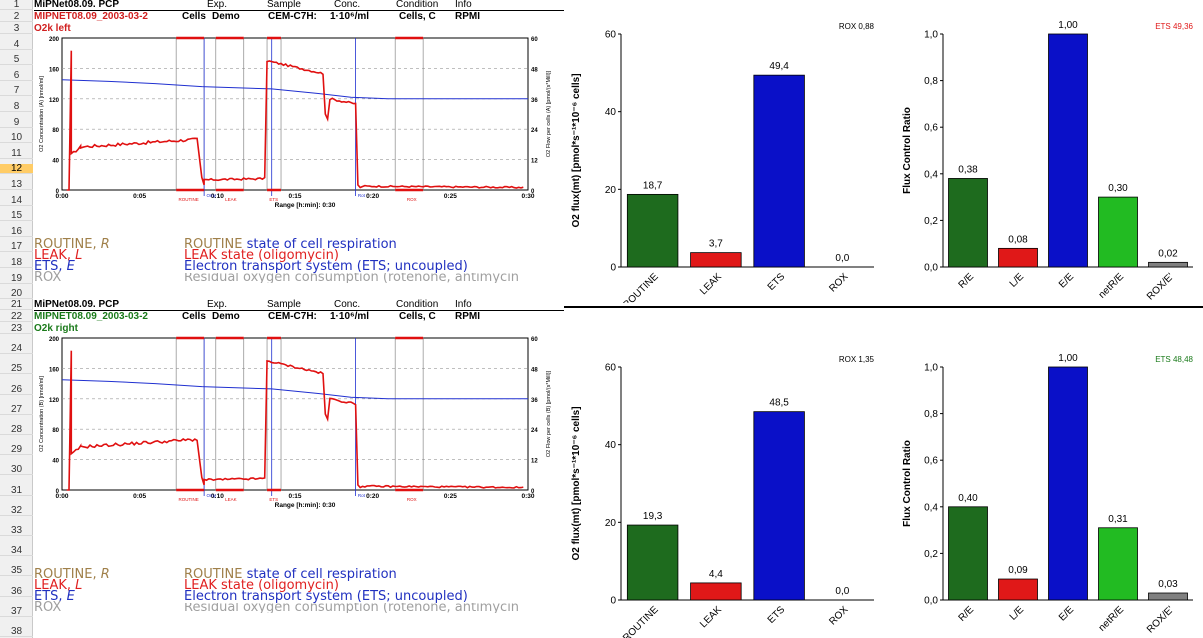  I want to click on row-header: 13, so click(16, 185).